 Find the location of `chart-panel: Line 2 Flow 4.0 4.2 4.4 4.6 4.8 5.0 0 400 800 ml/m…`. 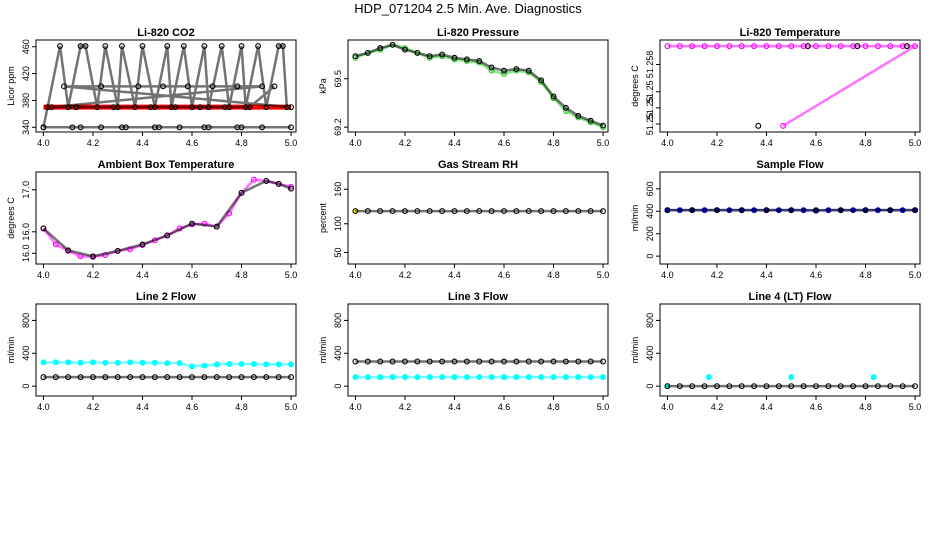

chart-panel: Line 2 Flow 4.0 4.2 4.4 4.6 4.8 5.0 0 400 800 ml/m… is located at coordinates (151, 351).